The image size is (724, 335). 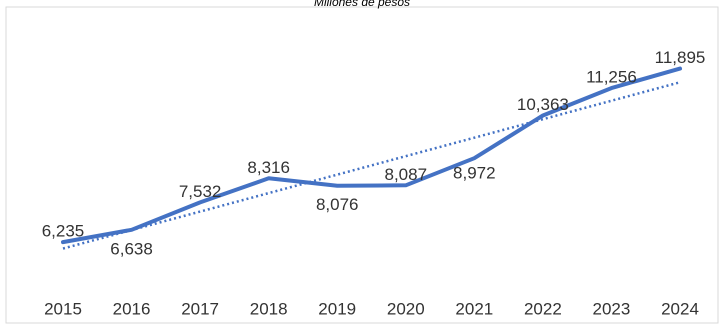 I want to click on x-tick-label: 2020, so click(x=406, y=308).